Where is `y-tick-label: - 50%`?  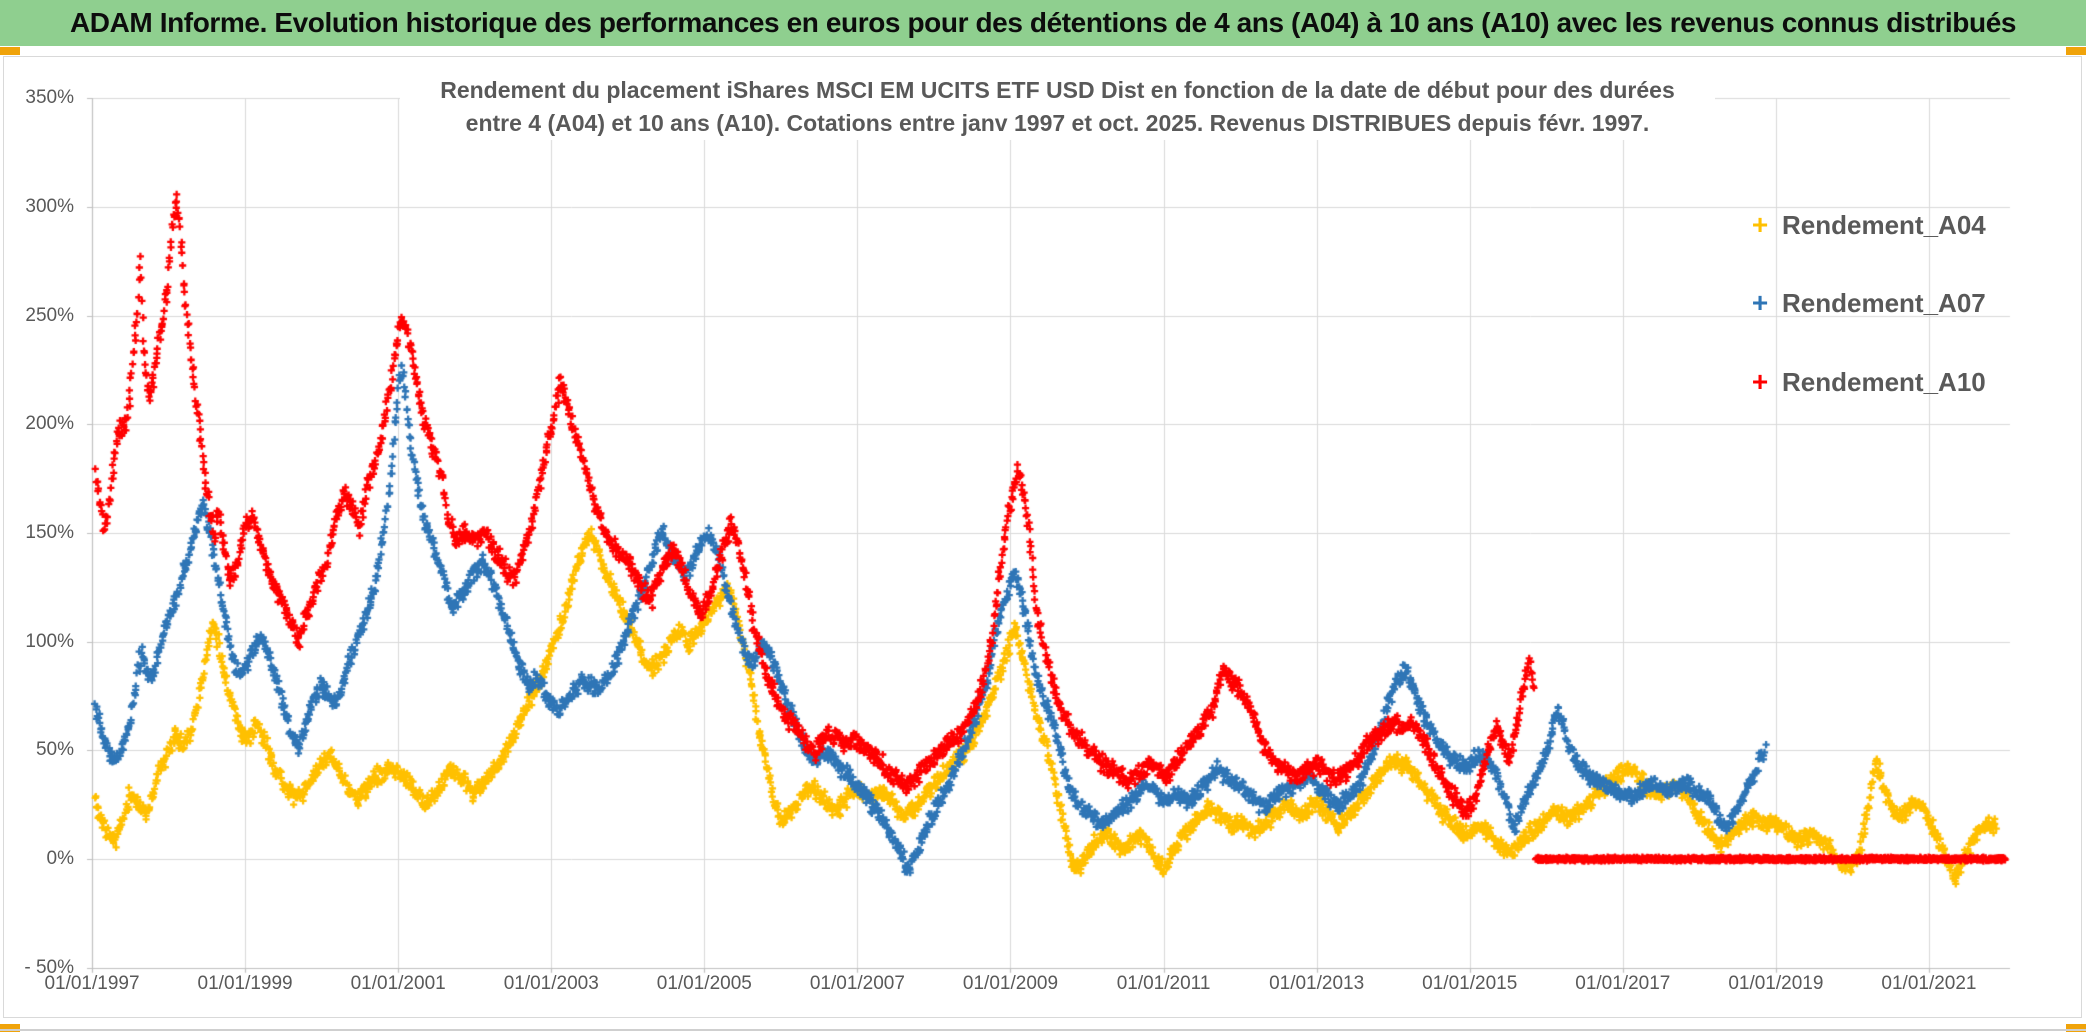 y-tick-label: - 50% is located at coordinates (49, 967).